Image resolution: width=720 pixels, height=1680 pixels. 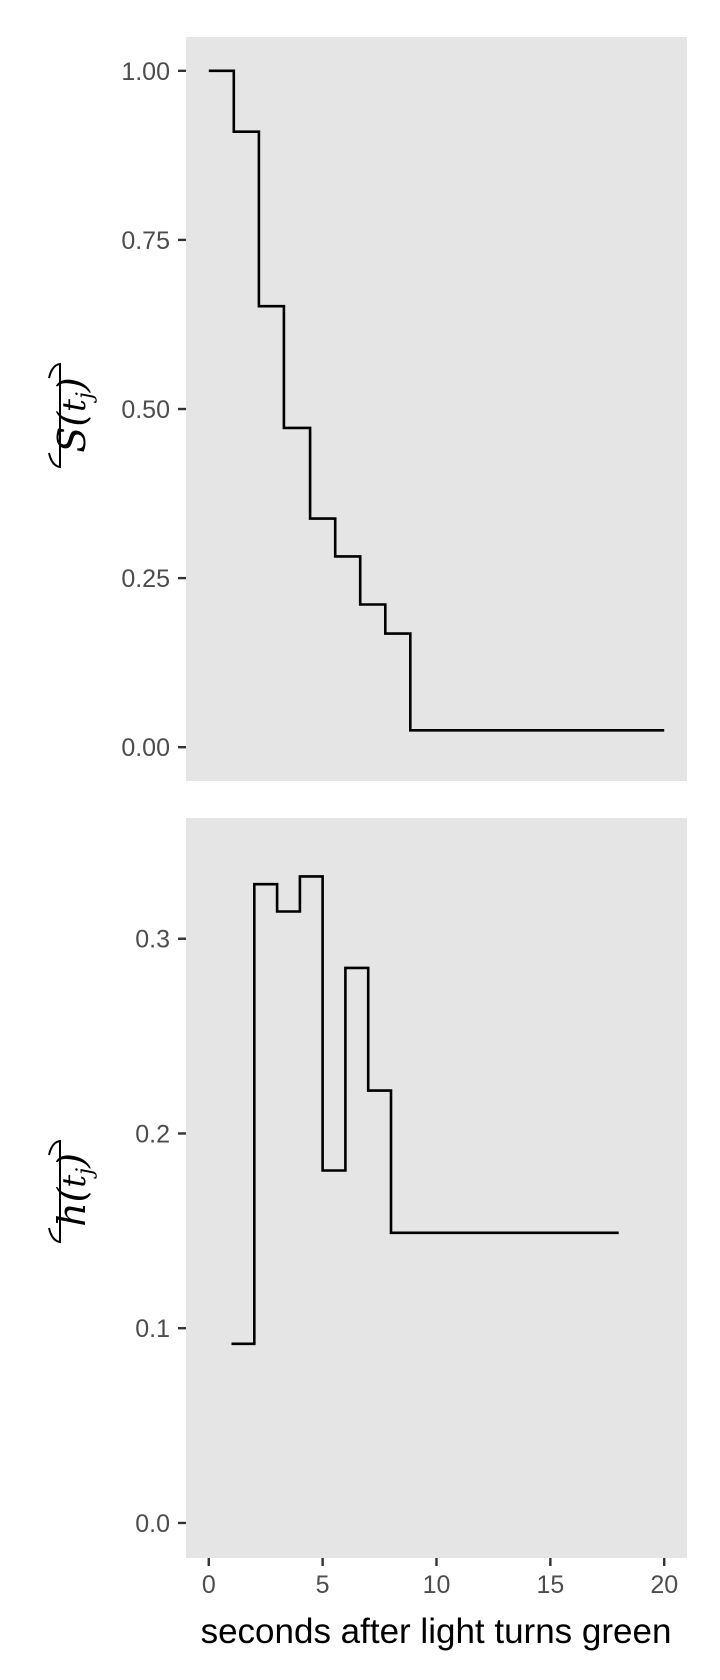 I want to click on hazard-y-axis-title: h(tj), so click(x=74, y=1190).